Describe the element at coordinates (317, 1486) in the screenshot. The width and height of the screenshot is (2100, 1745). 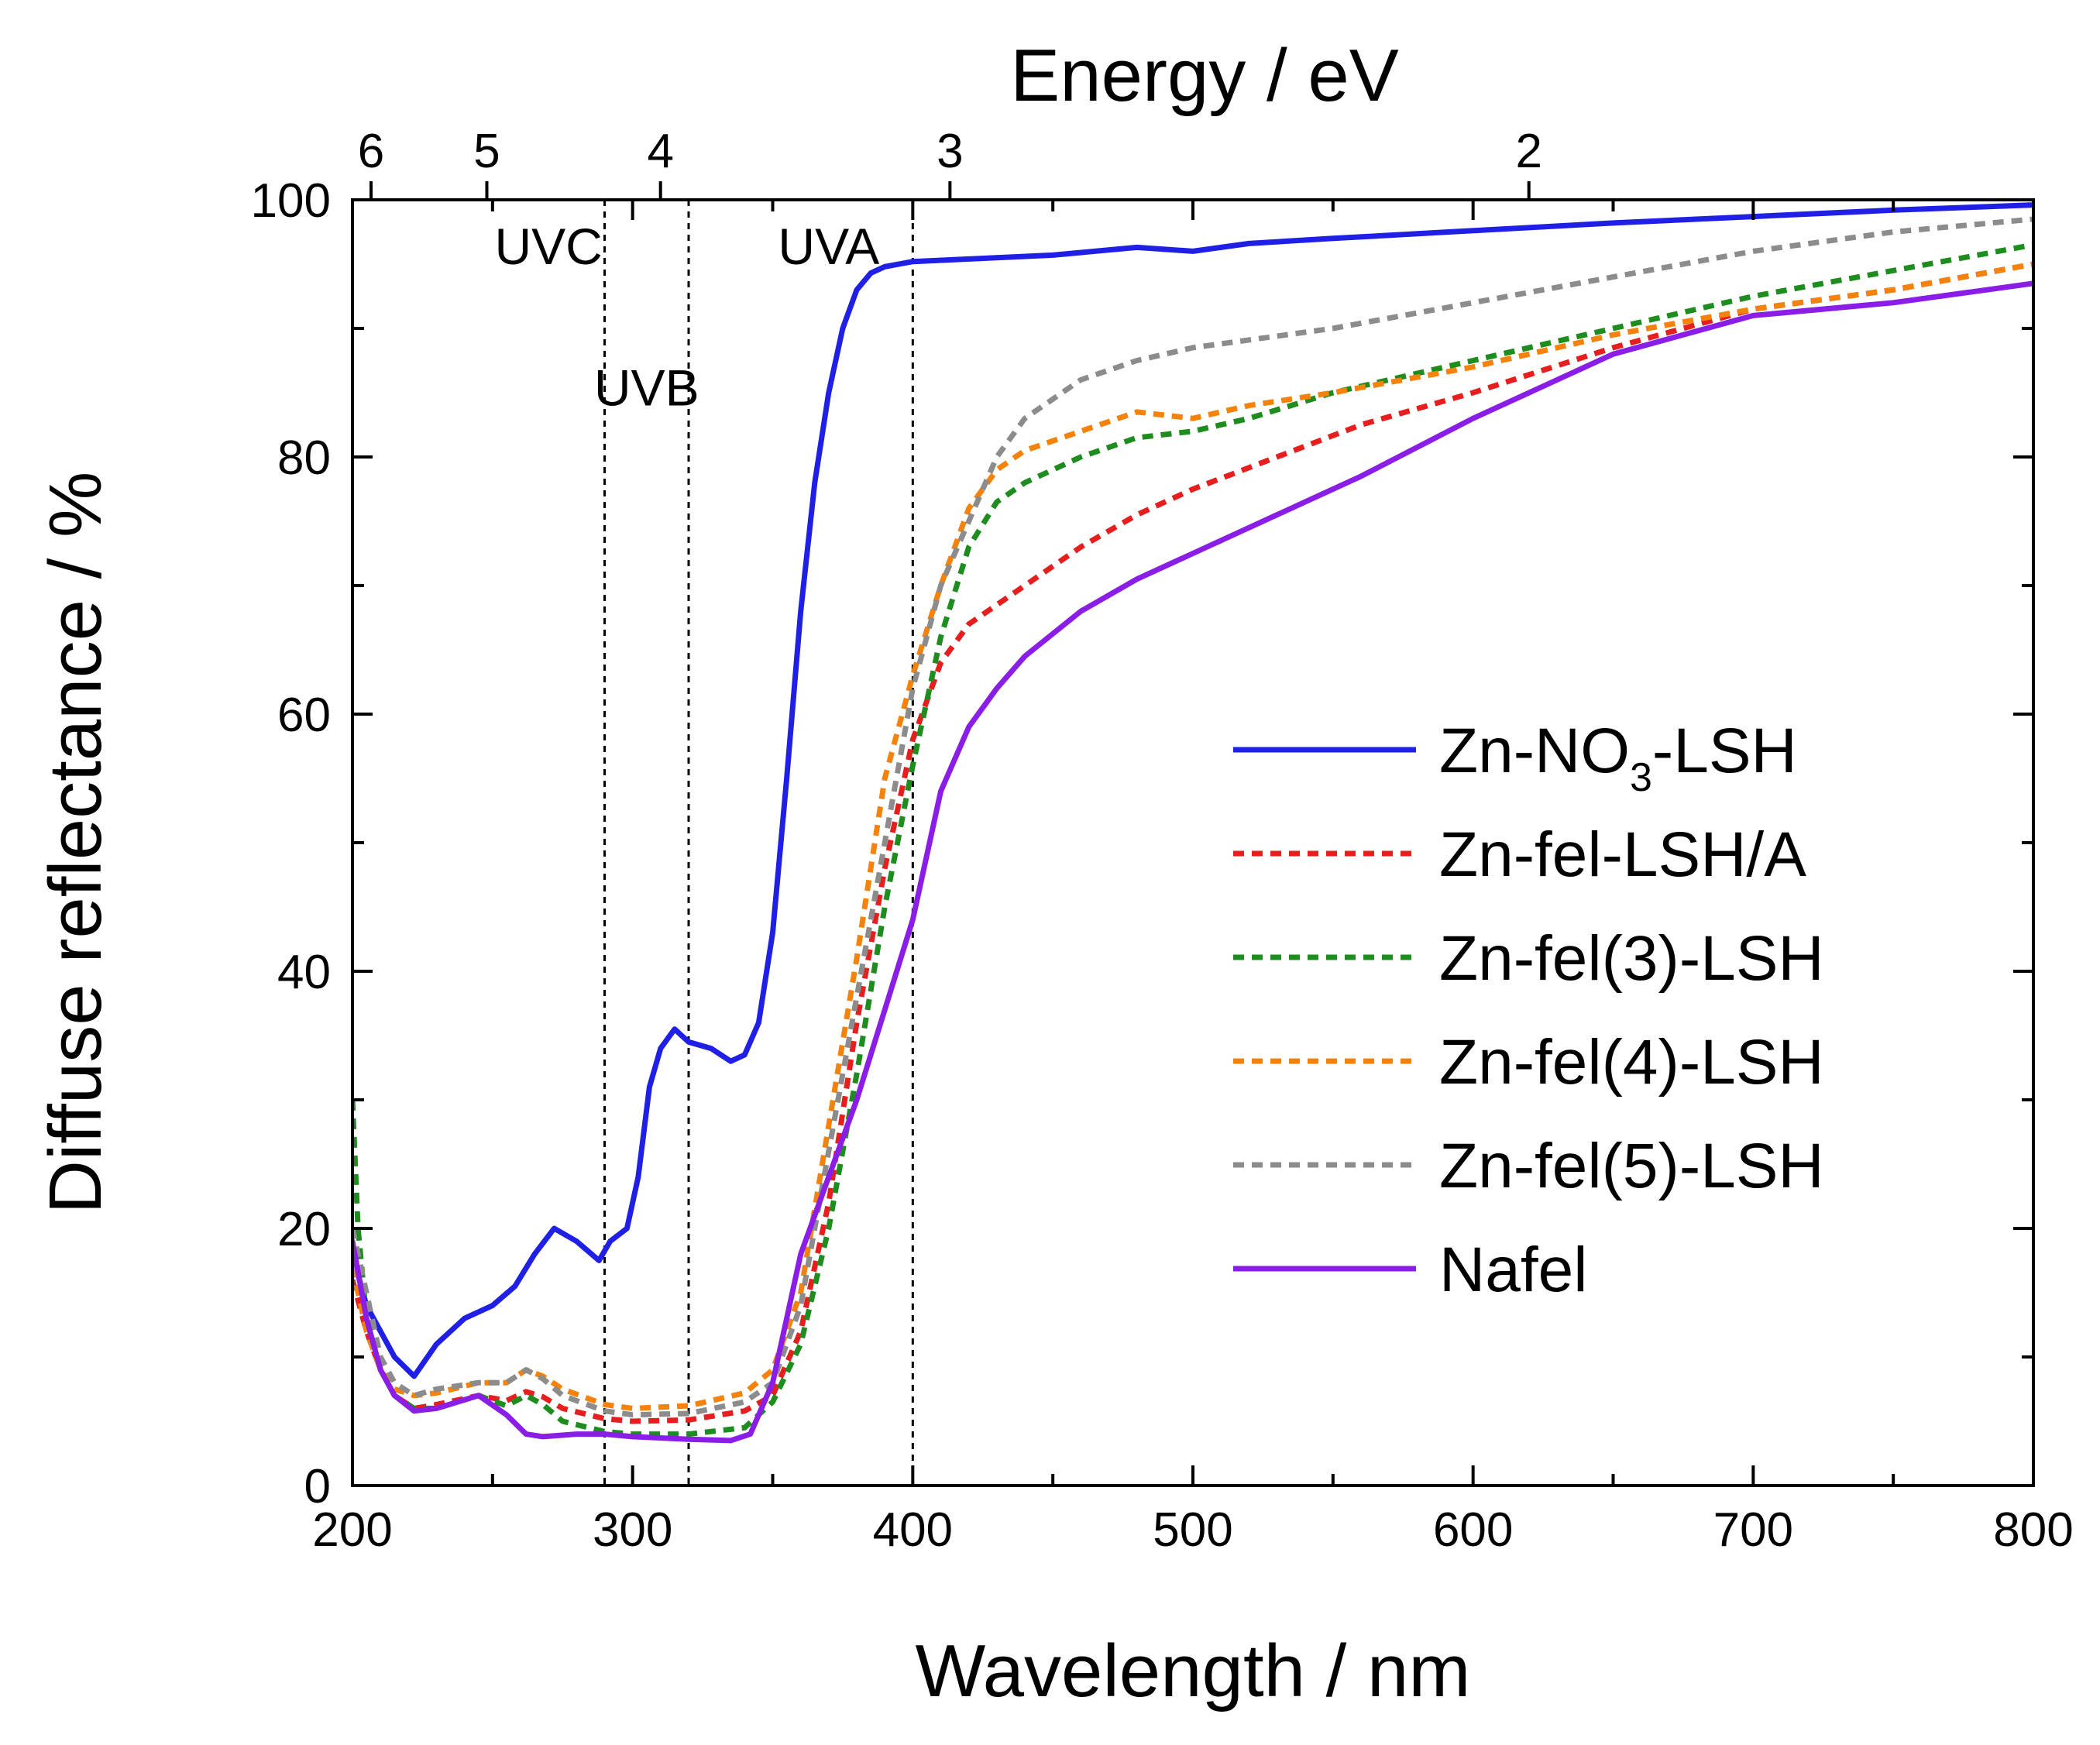
I see `y-tick-label: 0` at that location.